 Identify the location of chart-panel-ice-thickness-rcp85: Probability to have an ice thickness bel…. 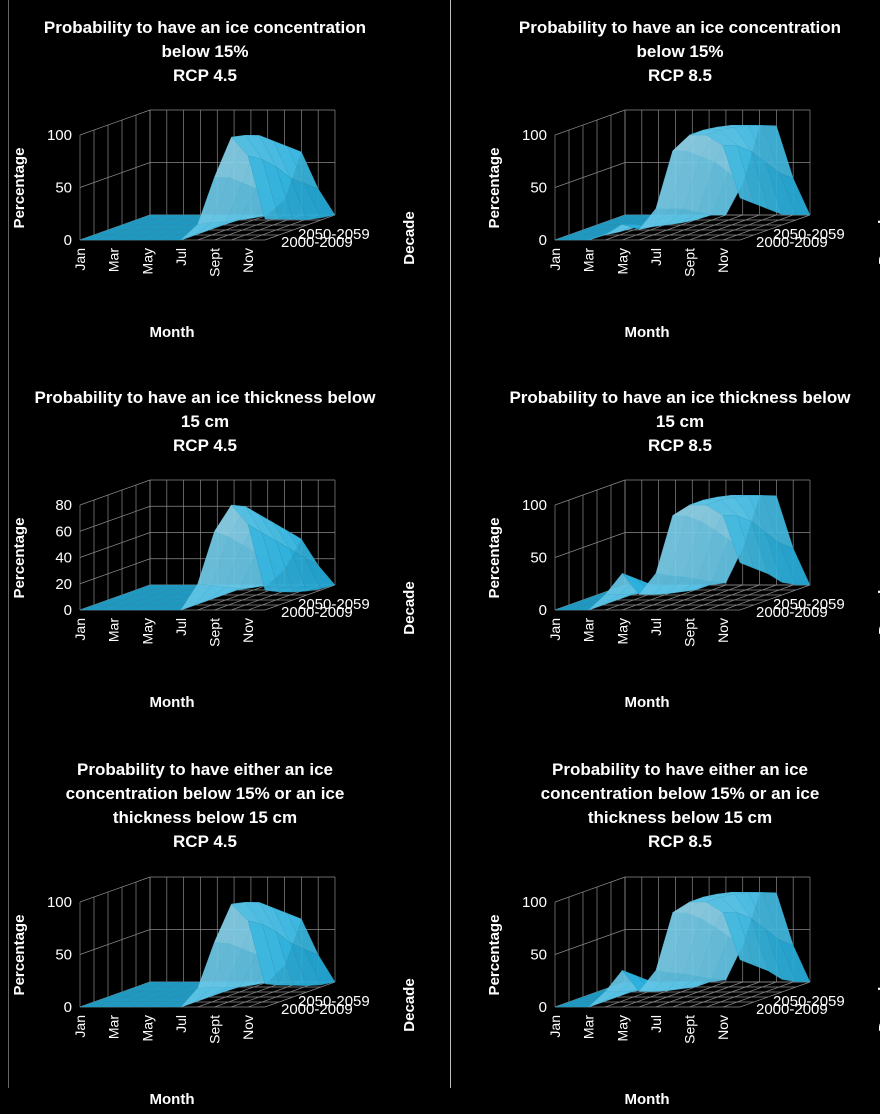
(677, 561).